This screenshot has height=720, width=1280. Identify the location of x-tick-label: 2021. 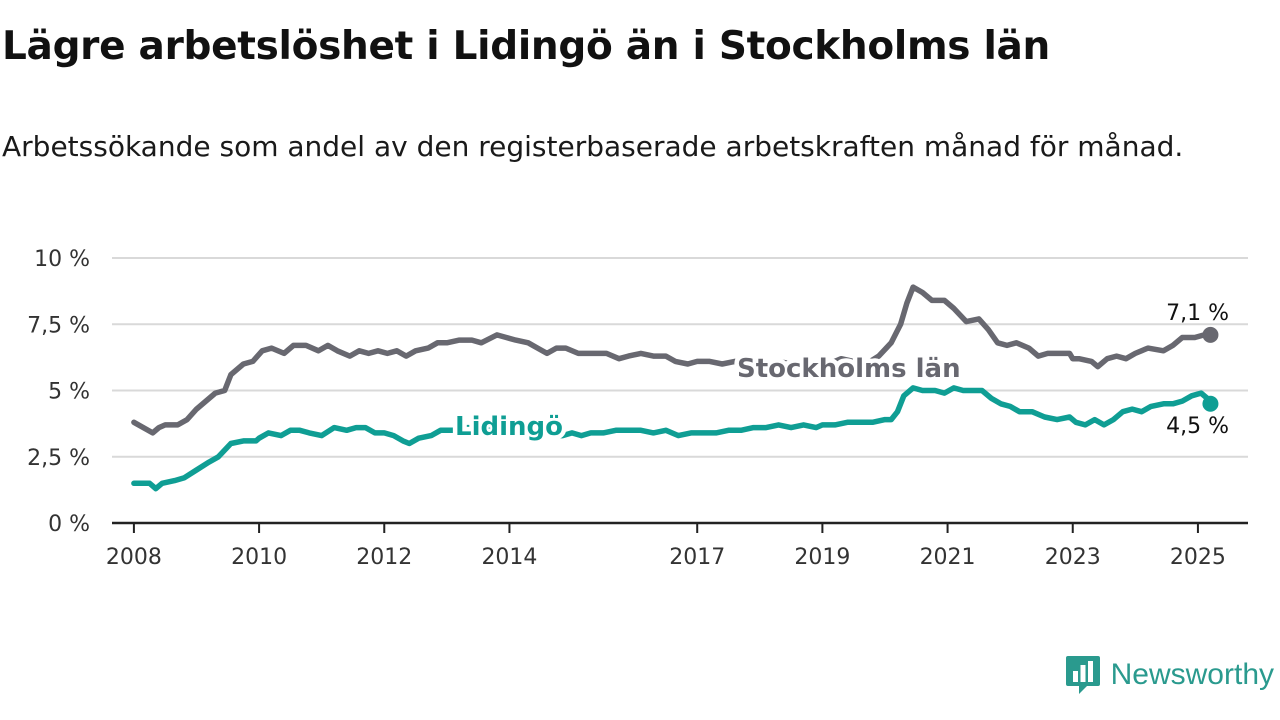
(948, 557).